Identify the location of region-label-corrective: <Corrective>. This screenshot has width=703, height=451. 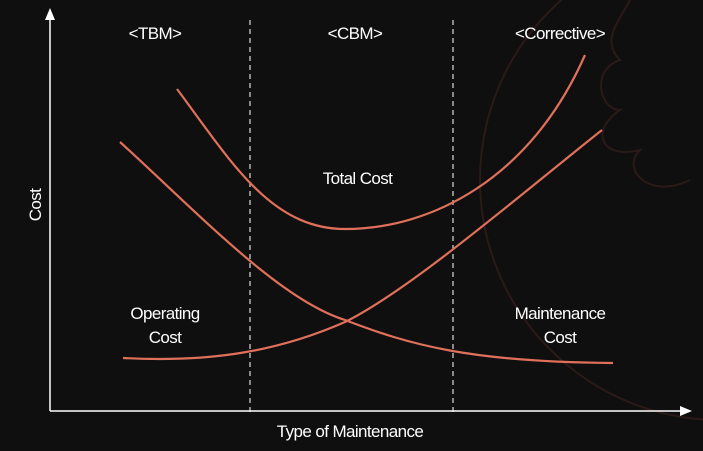
(560, 33).